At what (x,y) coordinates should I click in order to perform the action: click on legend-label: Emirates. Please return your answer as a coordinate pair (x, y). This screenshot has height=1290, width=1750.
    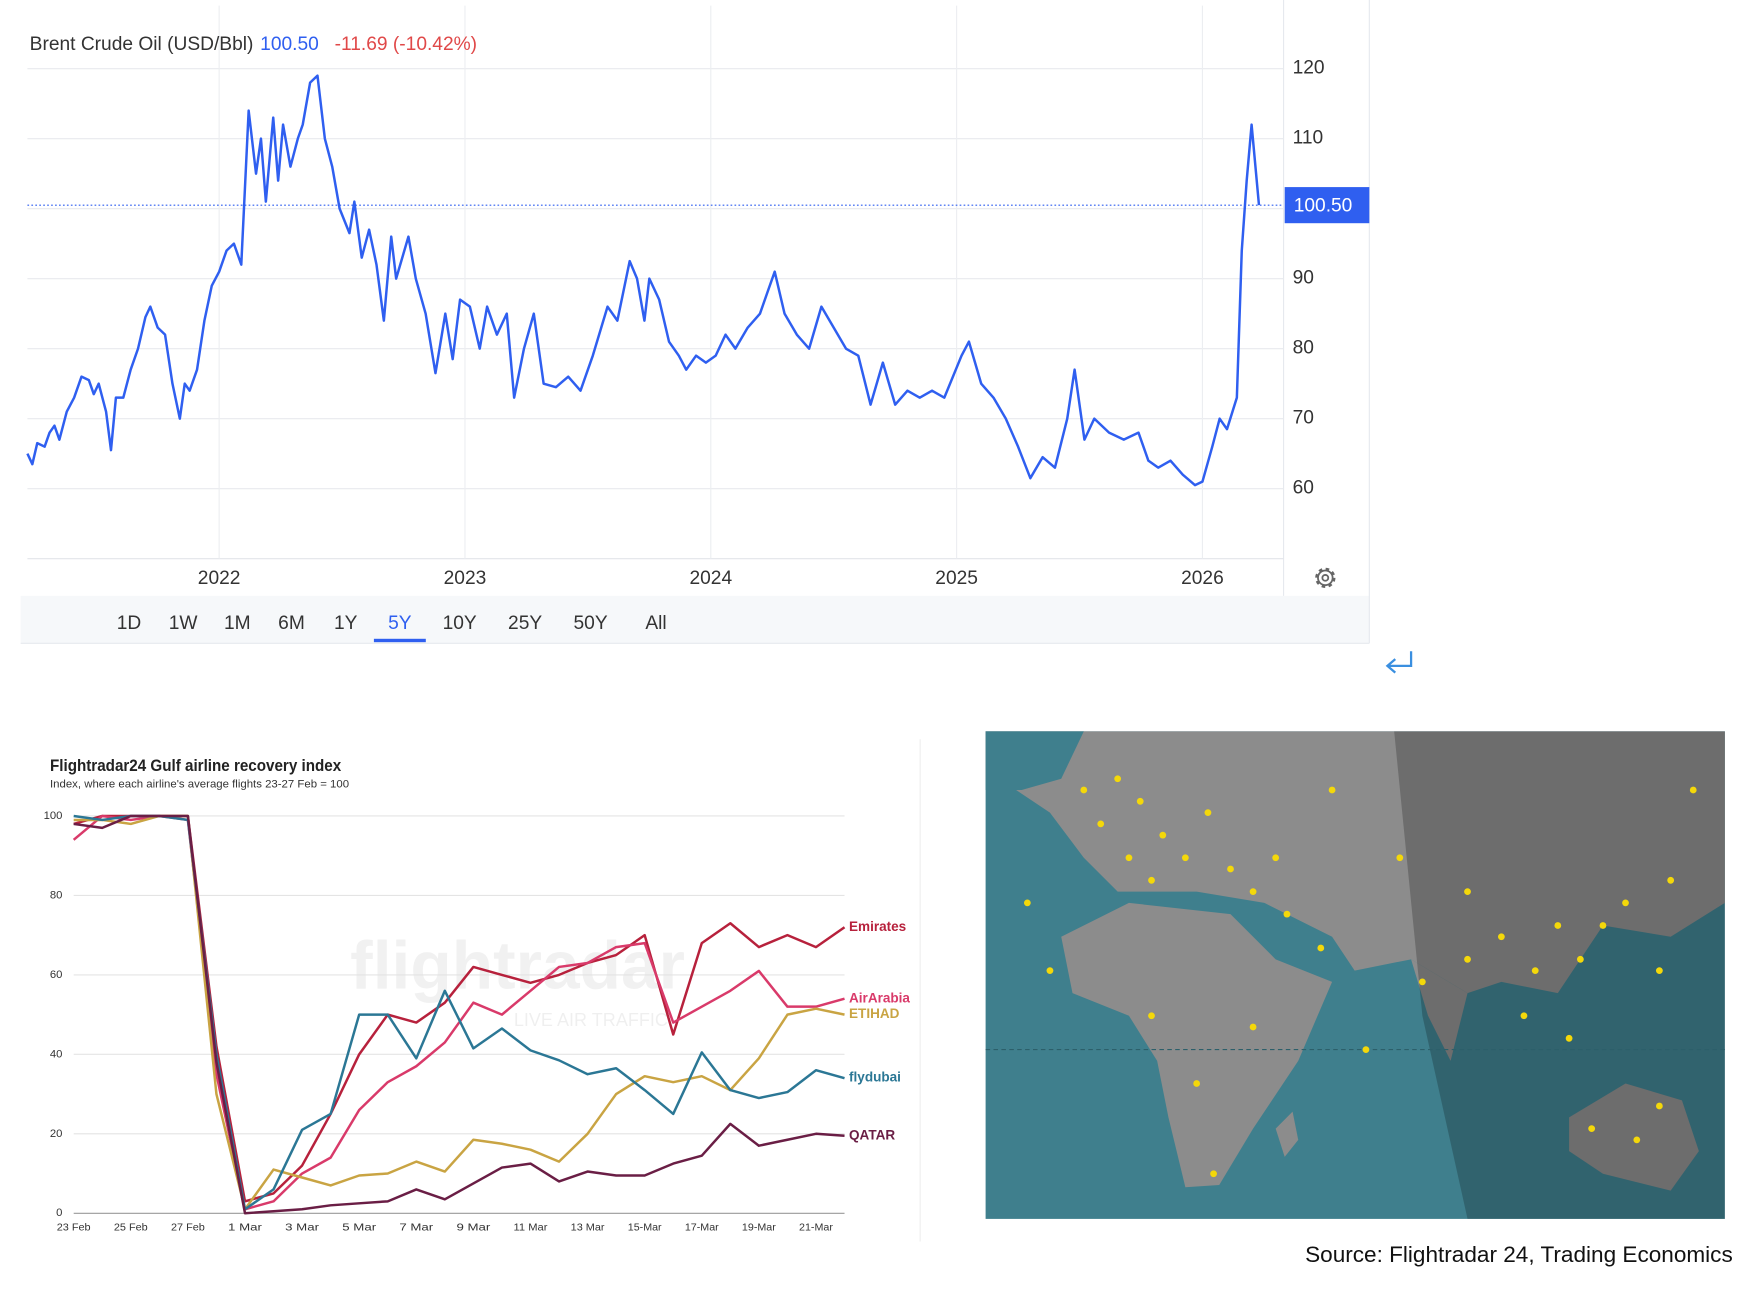
    Looking at the image, I should click on (877, 926).